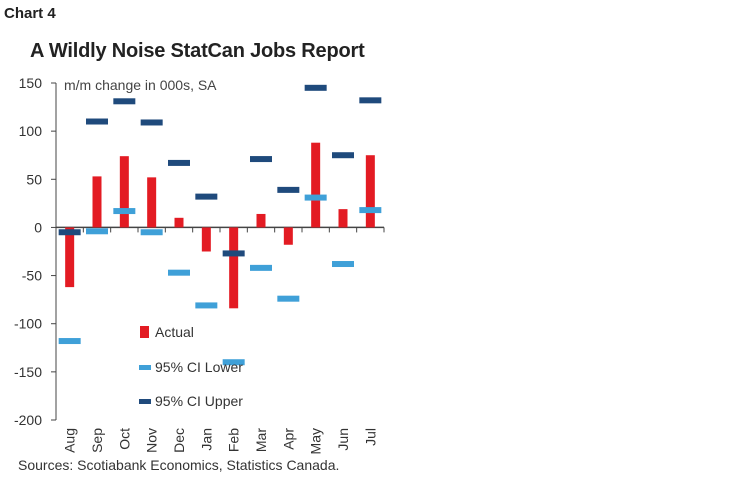  I want to click on legend-swatch-actual, so click(144, 332).